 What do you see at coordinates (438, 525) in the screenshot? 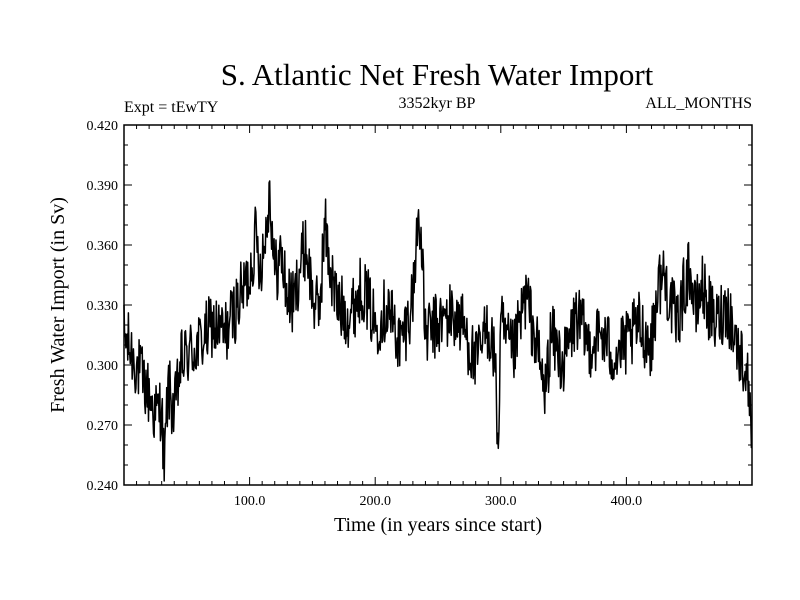
I see `x-axis-label: Time (in years since start)` at bounding box center [438, 525].